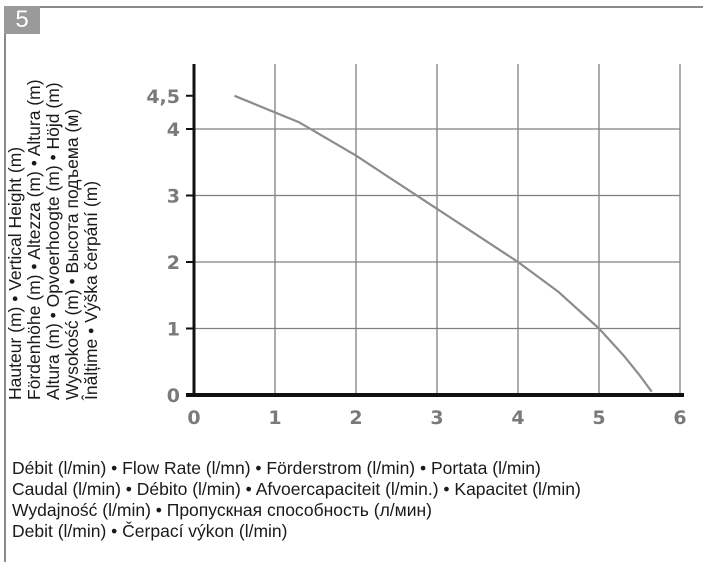 The width and height of the screenshot is (703, 562). Describe the element at coordinates (353, 7) in the screenshot. I see `frame-top-rule` at that location.